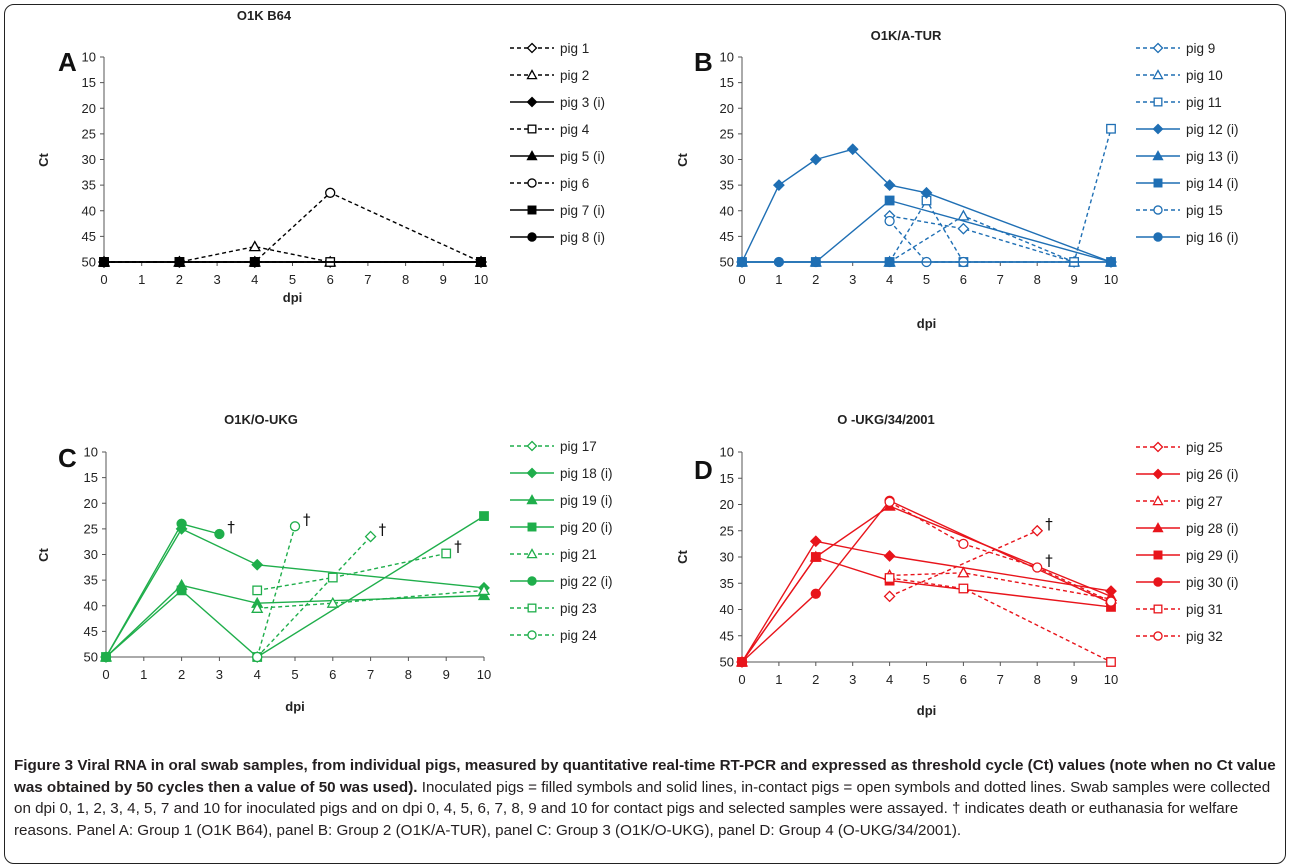  What do you see at coordinates (574, 48) in the screenshot?
I see `panel-a-legend-label: pig 1` at bounding box center [574, 48].